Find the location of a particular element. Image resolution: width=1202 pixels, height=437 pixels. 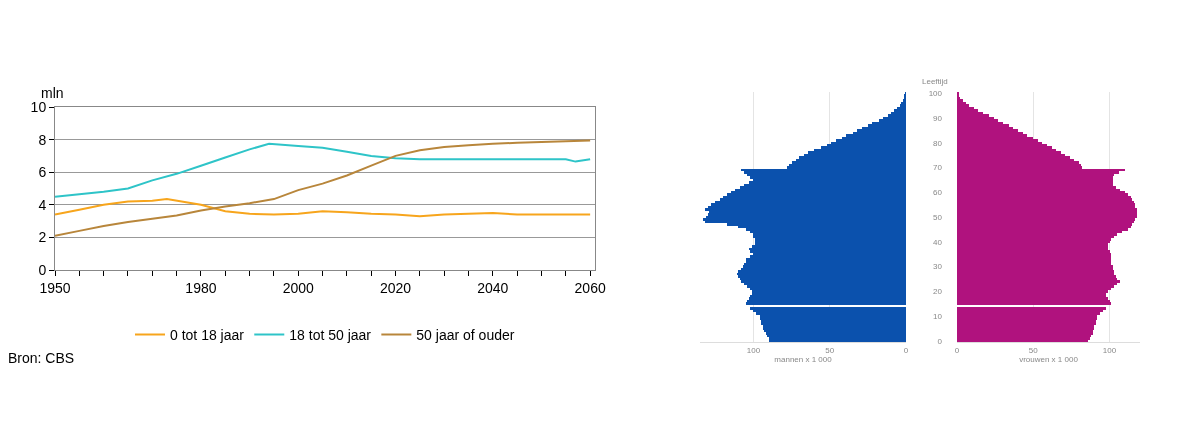

x-axis-title: mannen x 1 000 is located at coordinates (803, 359).